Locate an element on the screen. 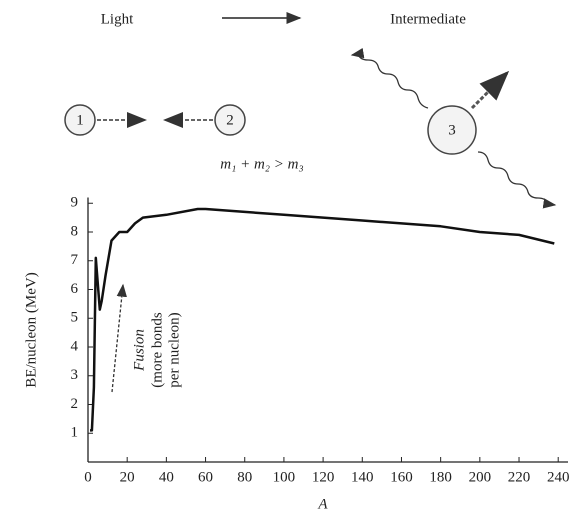  x-tick-label: 60 is located at coordinates (205, 477).